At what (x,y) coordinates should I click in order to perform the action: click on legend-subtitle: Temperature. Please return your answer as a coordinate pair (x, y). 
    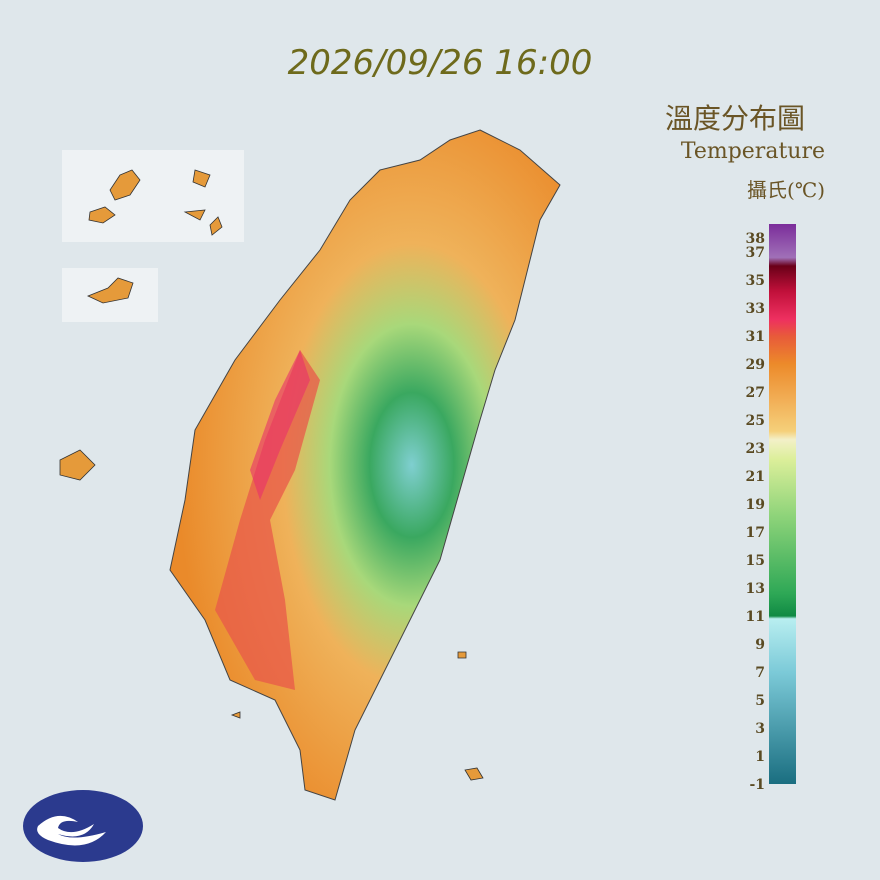
    Looking at the image, I should click on (753, 151).